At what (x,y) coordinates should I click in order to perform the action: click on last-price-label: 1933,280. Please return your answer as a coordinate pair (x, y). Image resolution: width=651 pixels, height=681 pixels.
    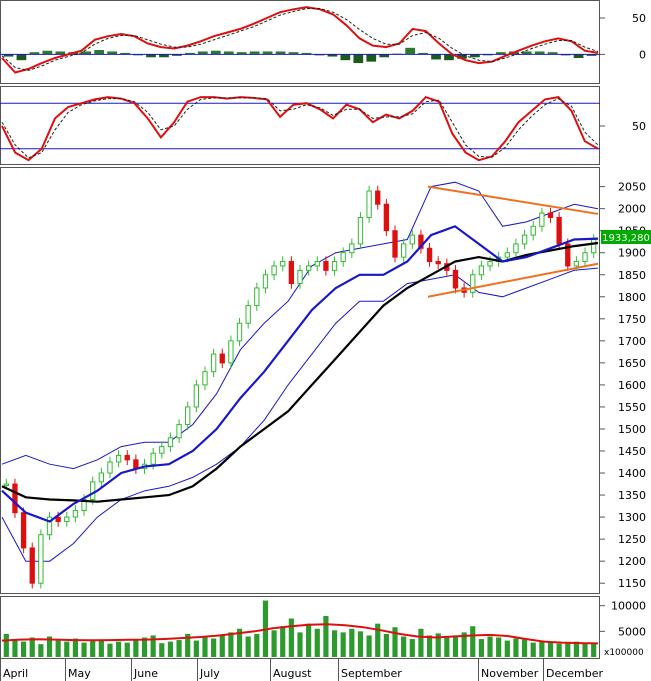
    Looking at the image, I should click on (626, 238).